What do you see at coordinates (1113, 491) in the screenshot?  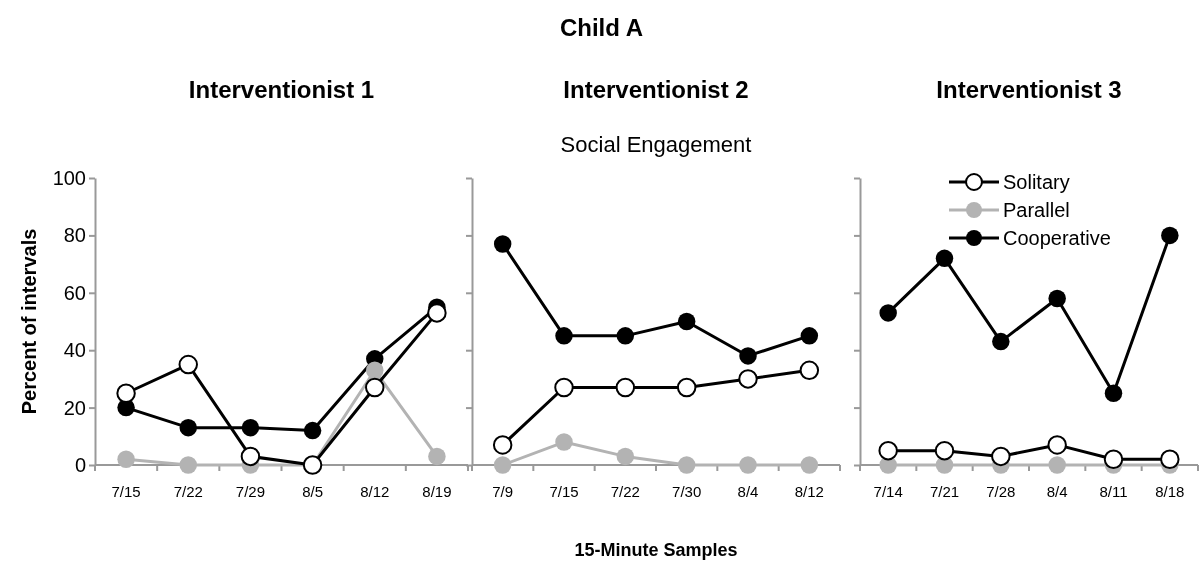 I see `x-tick-label: 8/11` at bounding box center [1113, 491].